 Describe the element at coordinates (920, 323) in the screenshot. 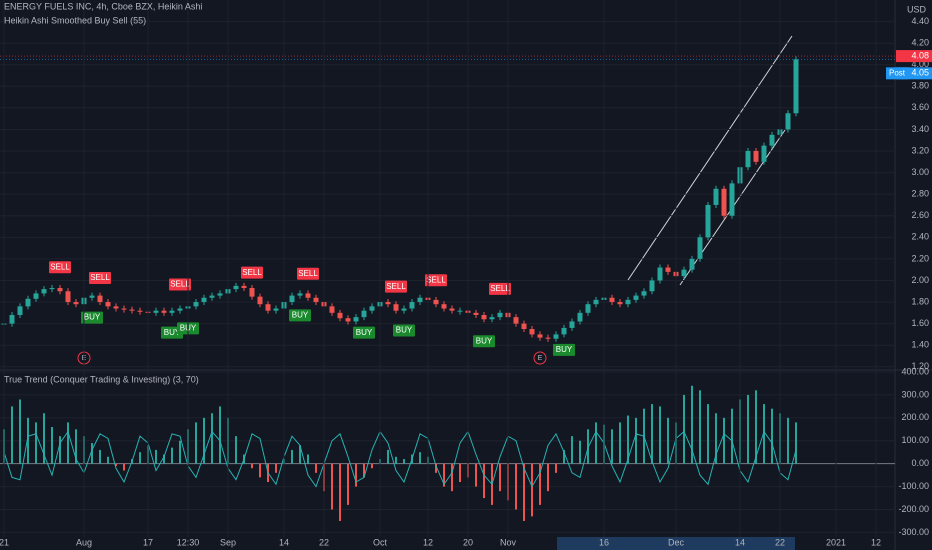

I see `y-tick-label: 1.60` at that location.